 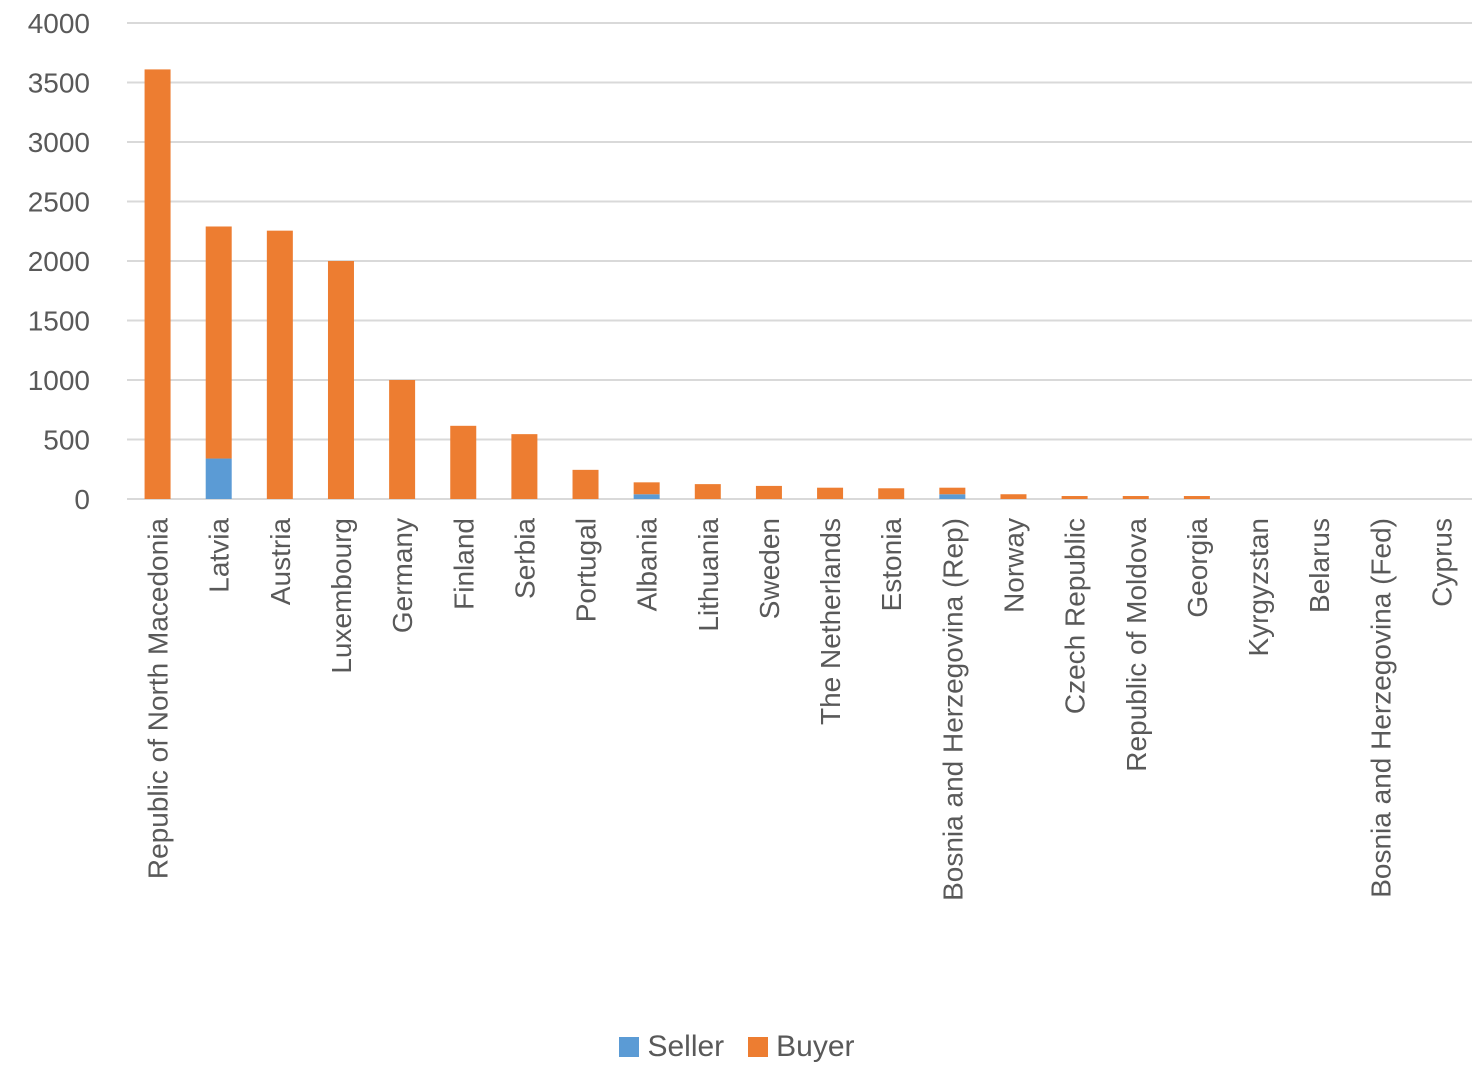 What do you see at coordinates (737, 1047) in the screenshot?
I see `legend: Seller Buyer` at bounding box center [737, 1047].